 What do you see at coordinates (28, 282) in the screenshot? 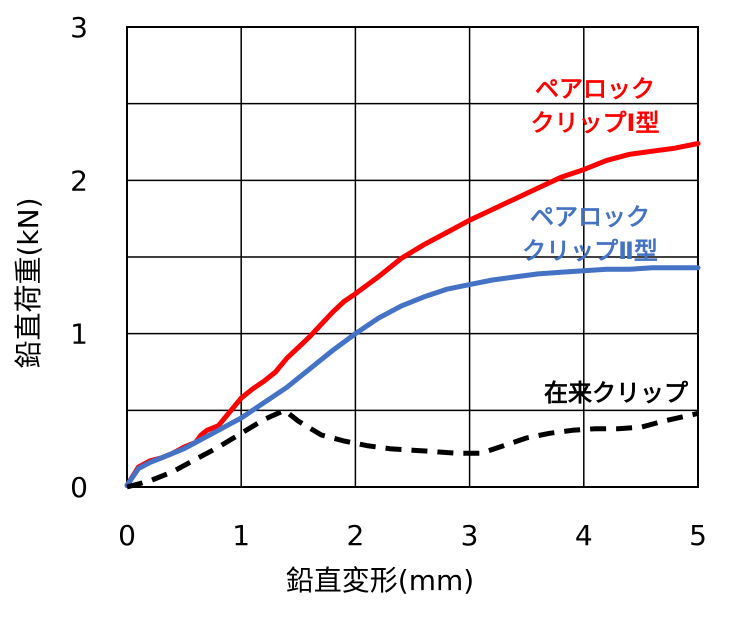
I see `y-axis-label: 鉛直荷重(kN)` at bounding box center [28, 282].